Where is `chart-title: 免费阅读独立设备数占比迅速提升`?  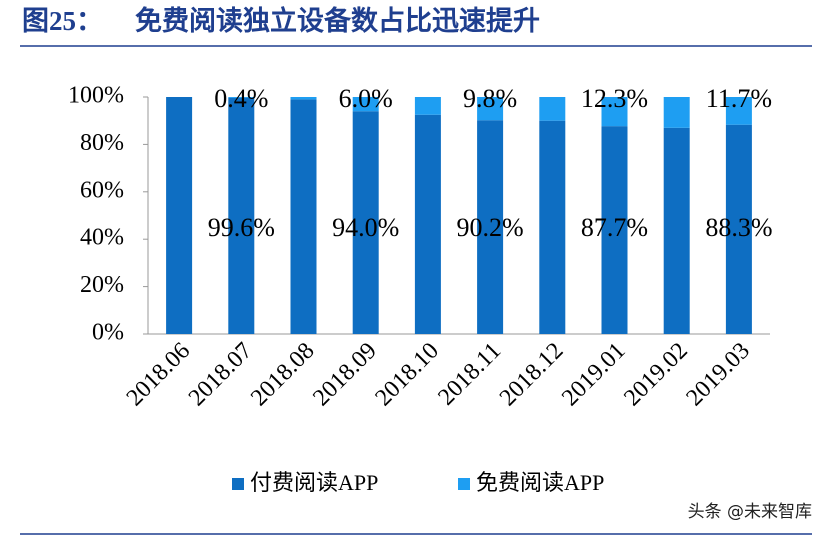 chart-title: 免费阅读独立设备数占比迅速提升 is located at coordinates (337, 20).